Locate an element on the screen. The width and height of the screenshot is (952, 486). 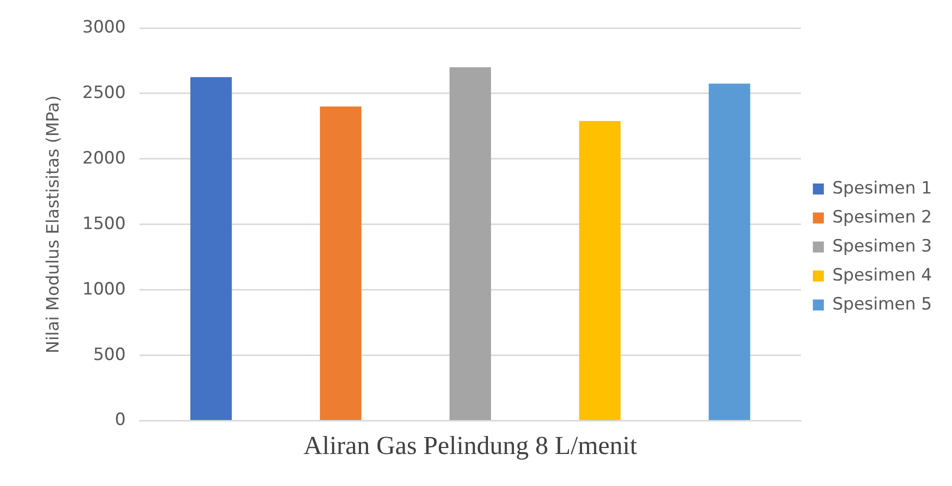
y-tick-label: 0 is located at coordinates (120, 420).